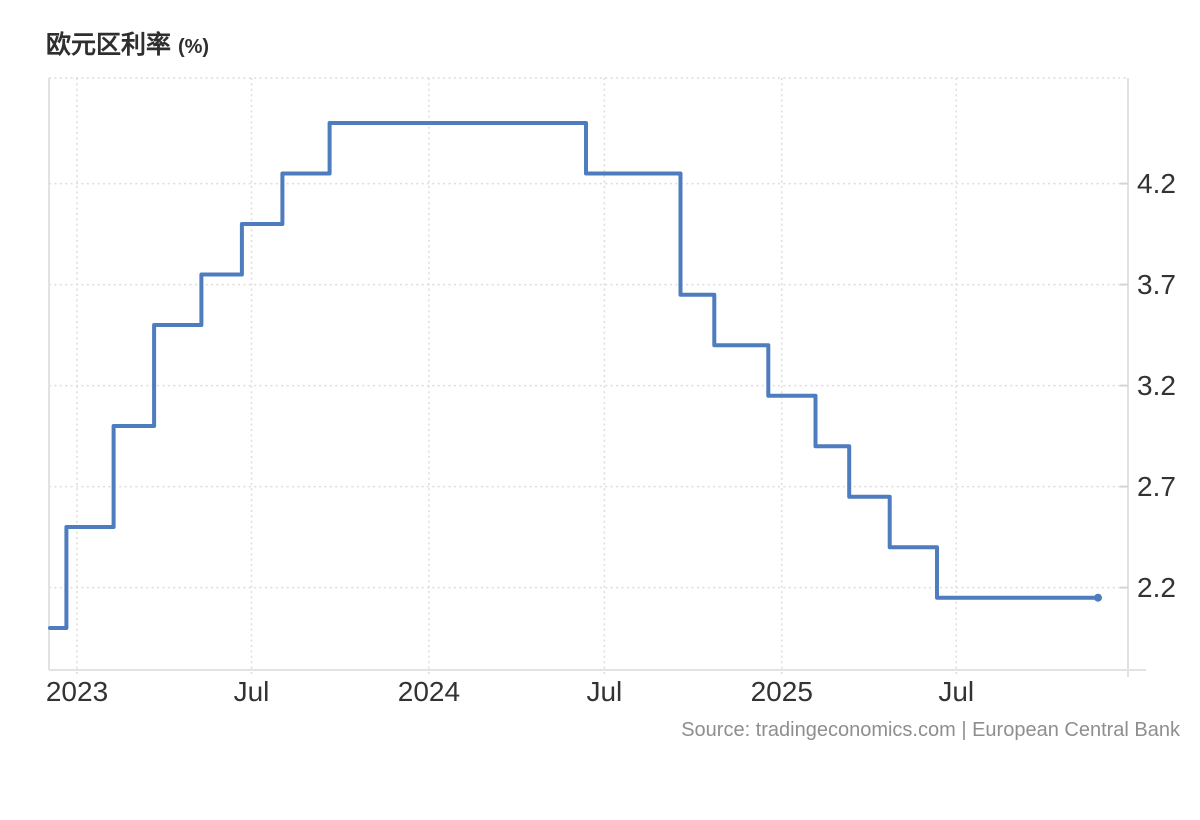 The image size is (1200, 820). What do you see at coordinates (1156, 587) in the screenshot?
I see `y-tick-label: 2.2` at bounding box center [1156, 587].